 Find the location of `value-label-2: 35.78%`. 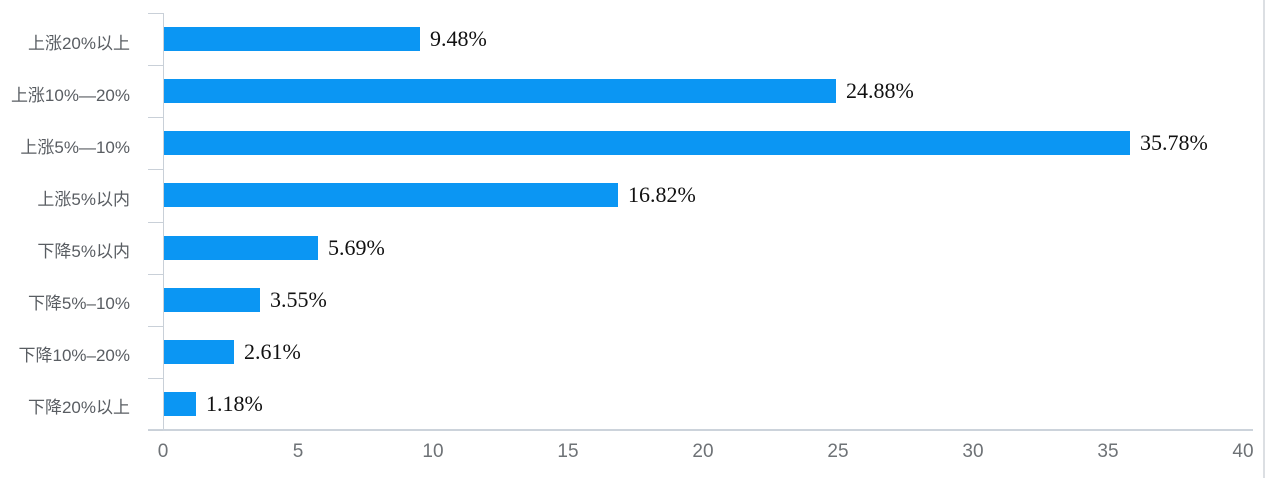

value-label-2: 35.78% is located at coordinates (1174, 142).